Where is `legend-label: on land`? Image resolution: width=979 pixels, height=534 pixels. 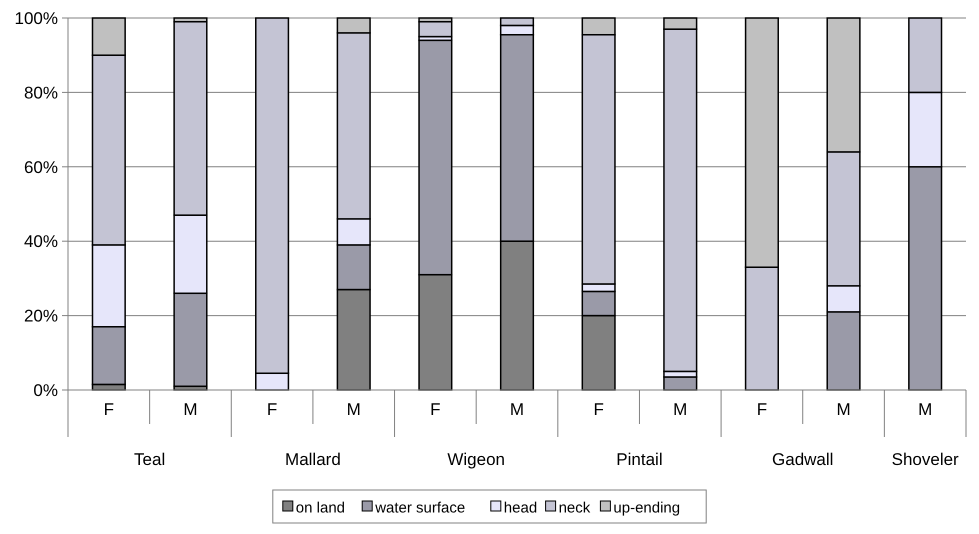 legend-label: on land is located at coordinates (321, 507).